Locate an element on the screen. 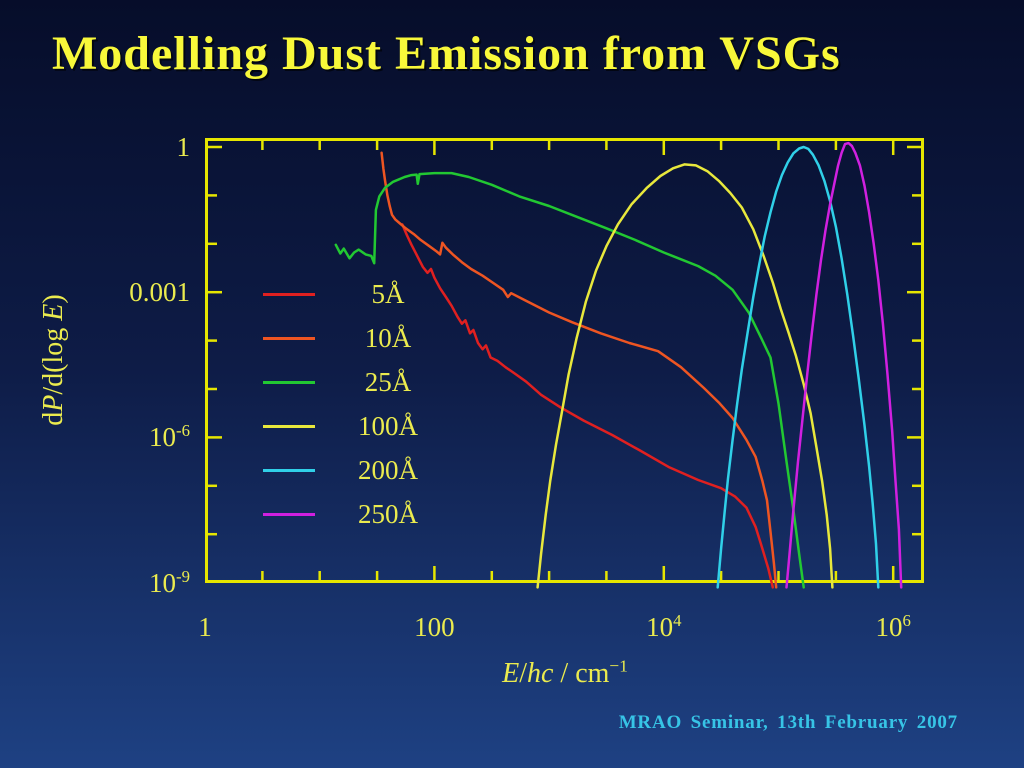  legend-label: 250Å is located at coordinates (388, 513).